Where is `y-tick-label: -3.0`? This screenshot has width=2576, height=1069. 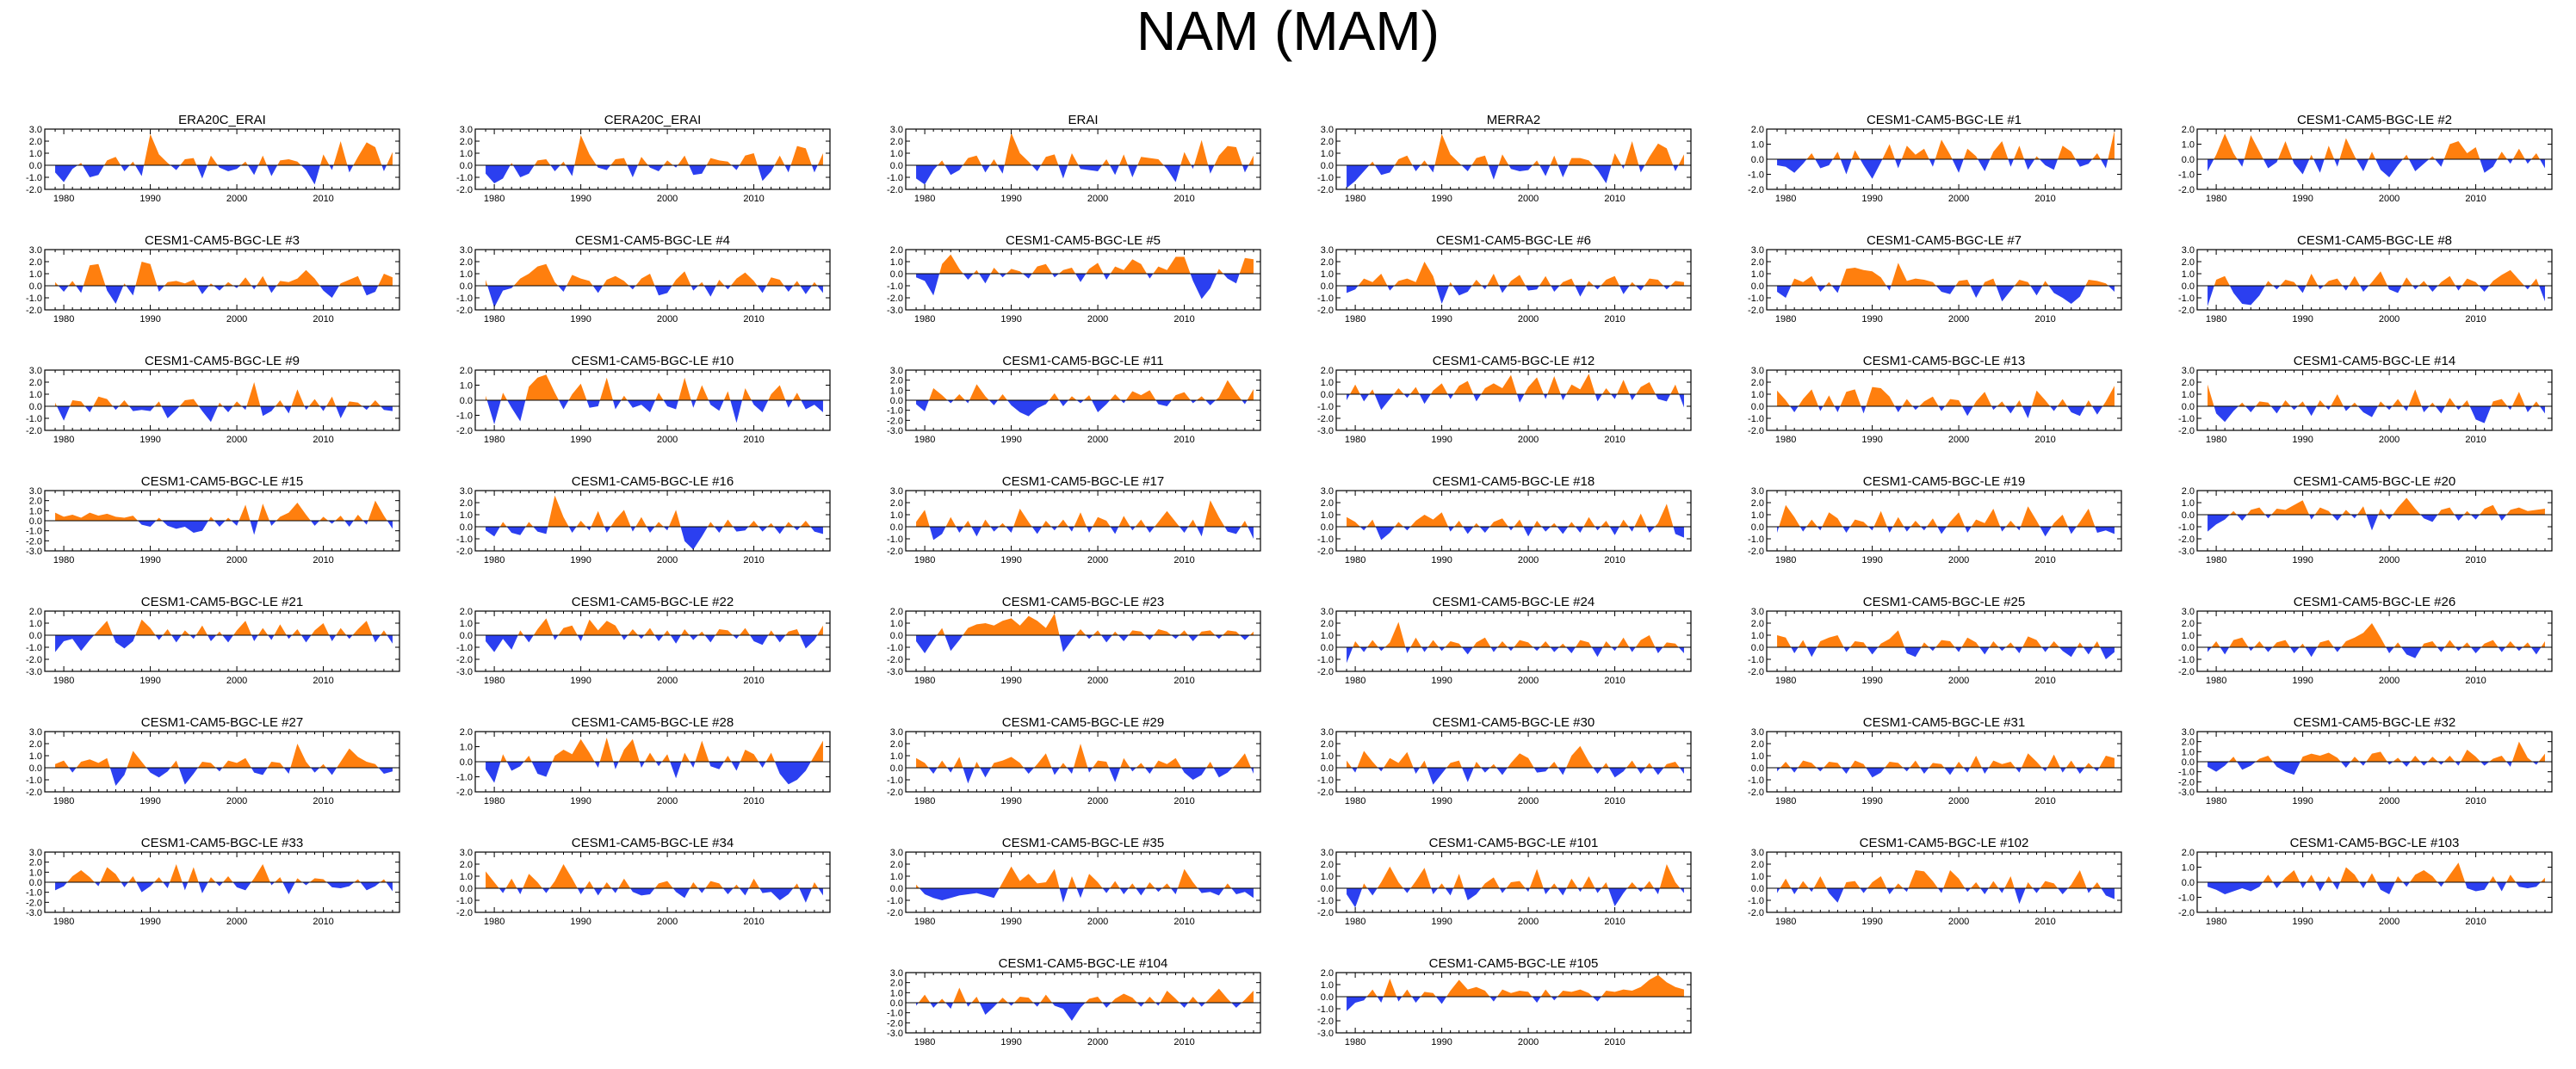 y-tick-label: -3.0 is located at coordinates (895, 1034).